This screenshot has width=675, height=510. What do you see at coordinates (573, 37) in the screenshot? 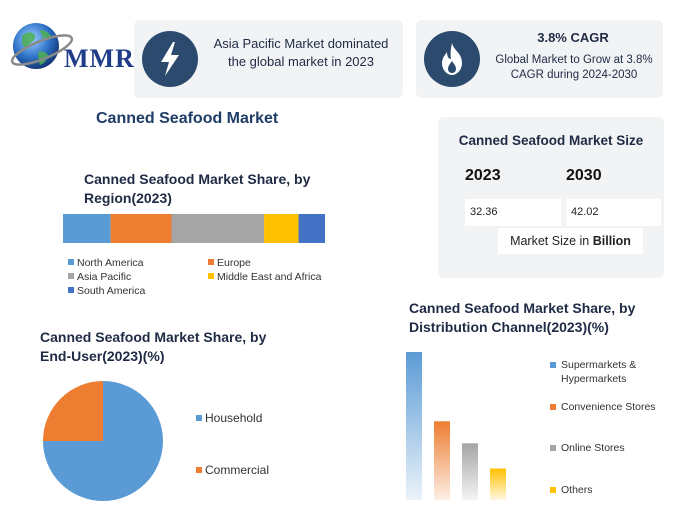
I see `cagr-title: 3.8% CAGR` at bounding box center [573, 37].